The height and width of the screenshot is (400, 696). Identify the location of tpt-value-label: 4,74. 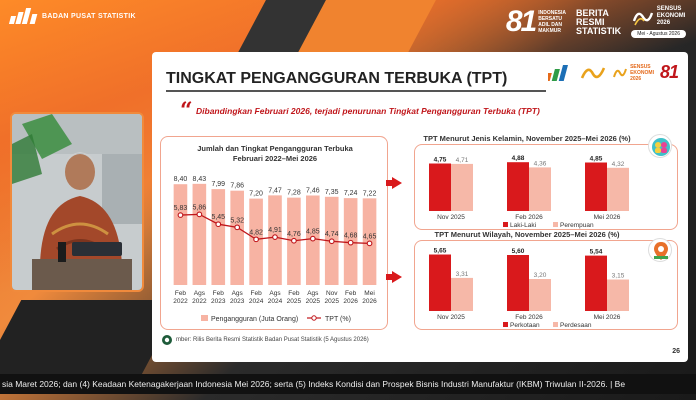
(332, 234).